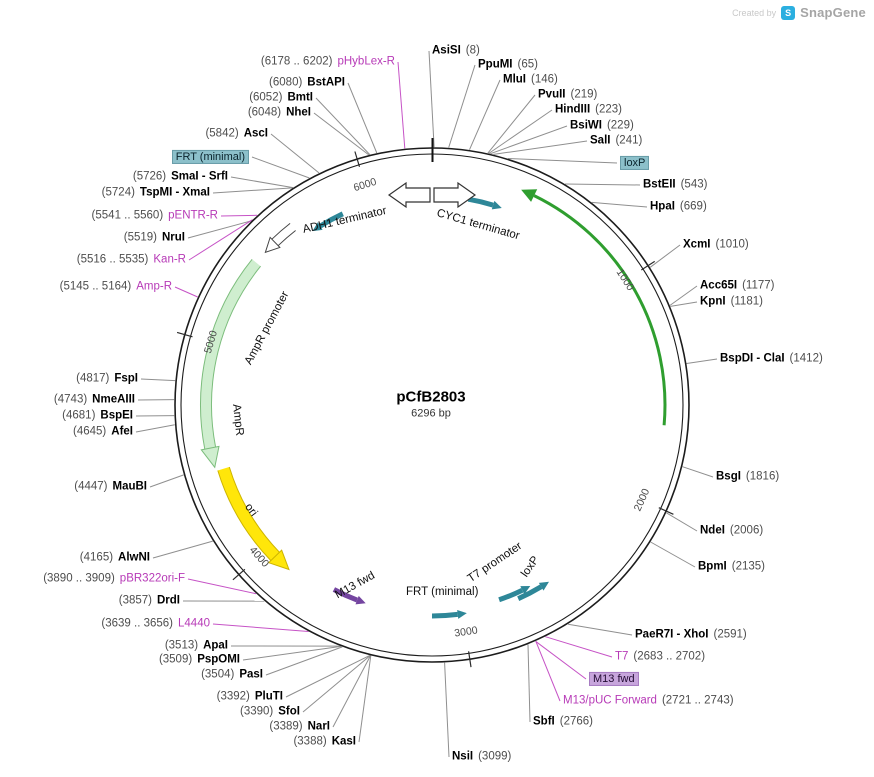 The image size is (874, 777). Describe the element at coordinates (495, 64) in the screenshot. I see `site-name: PpuMI` at that location.